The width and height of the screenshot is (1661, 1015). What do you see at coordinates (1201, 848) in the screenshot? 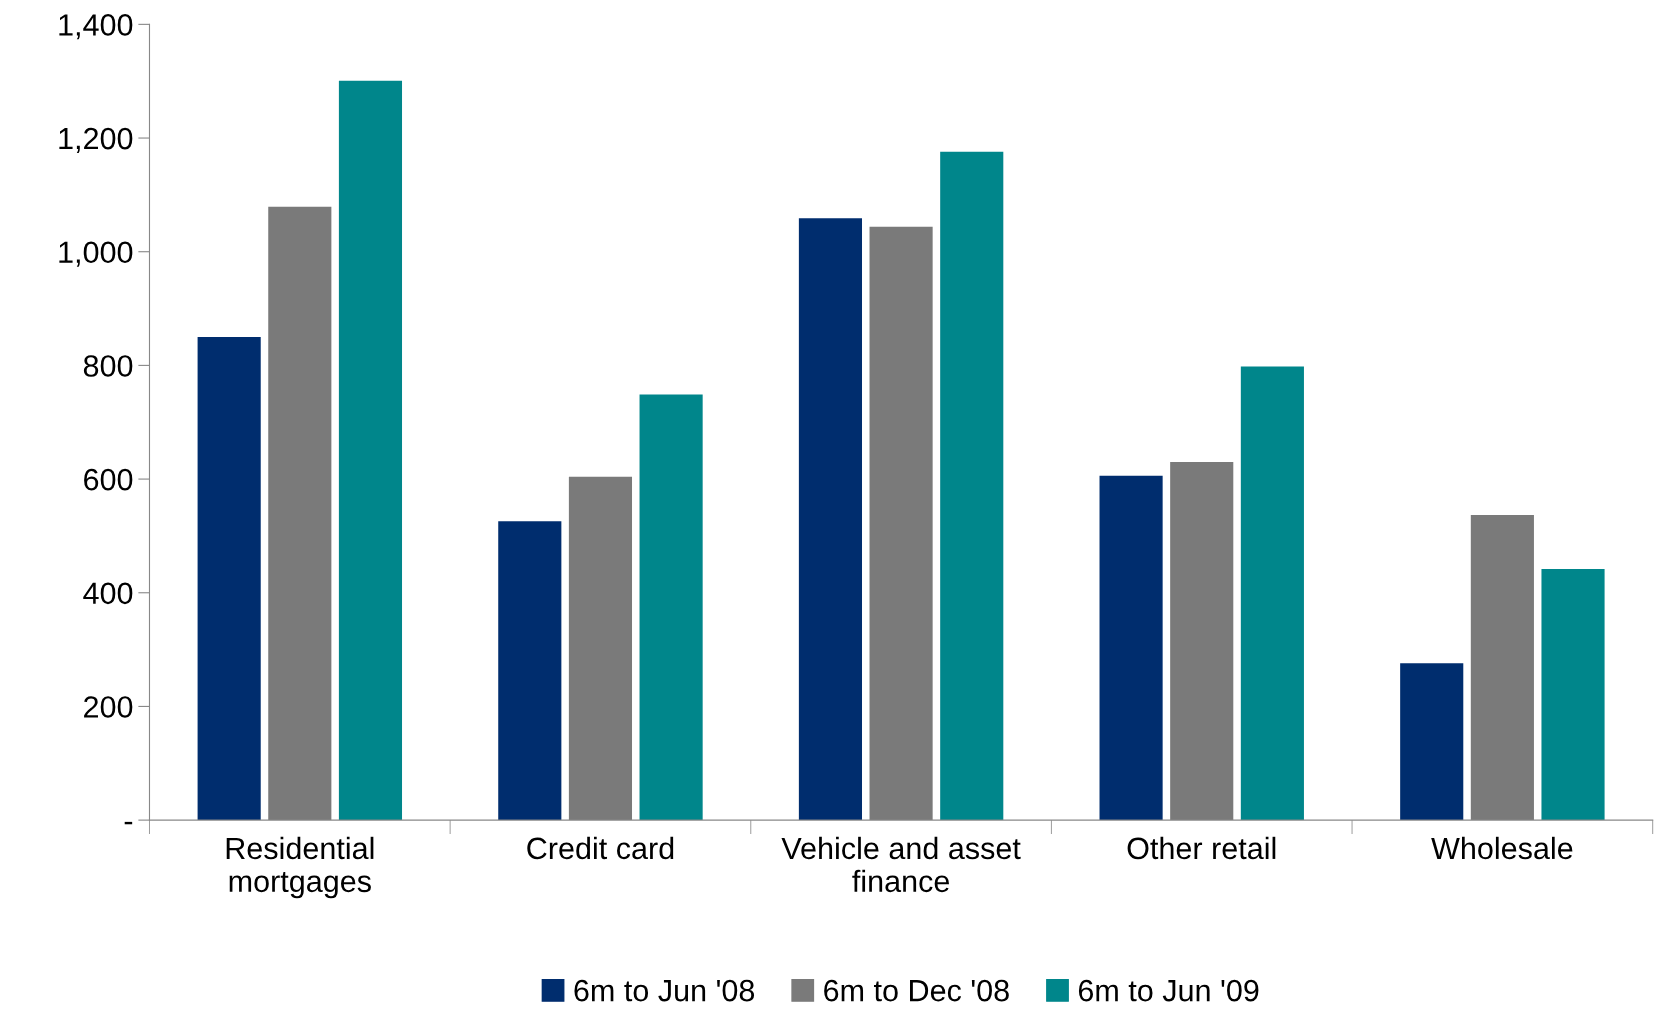
I see `x-tick-label: Other retail` at bounding box center [1201, 848].